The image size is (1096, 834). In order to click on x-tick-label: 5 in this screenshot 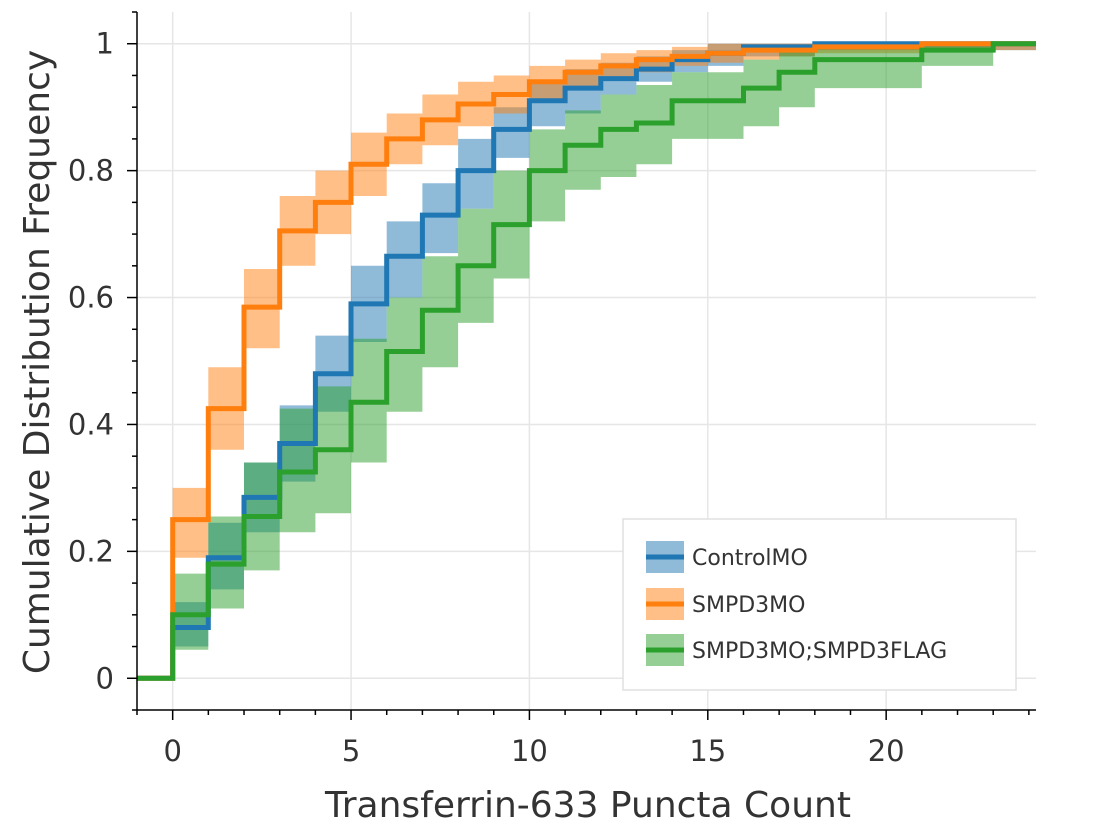, I will do `click(351, 751)`.